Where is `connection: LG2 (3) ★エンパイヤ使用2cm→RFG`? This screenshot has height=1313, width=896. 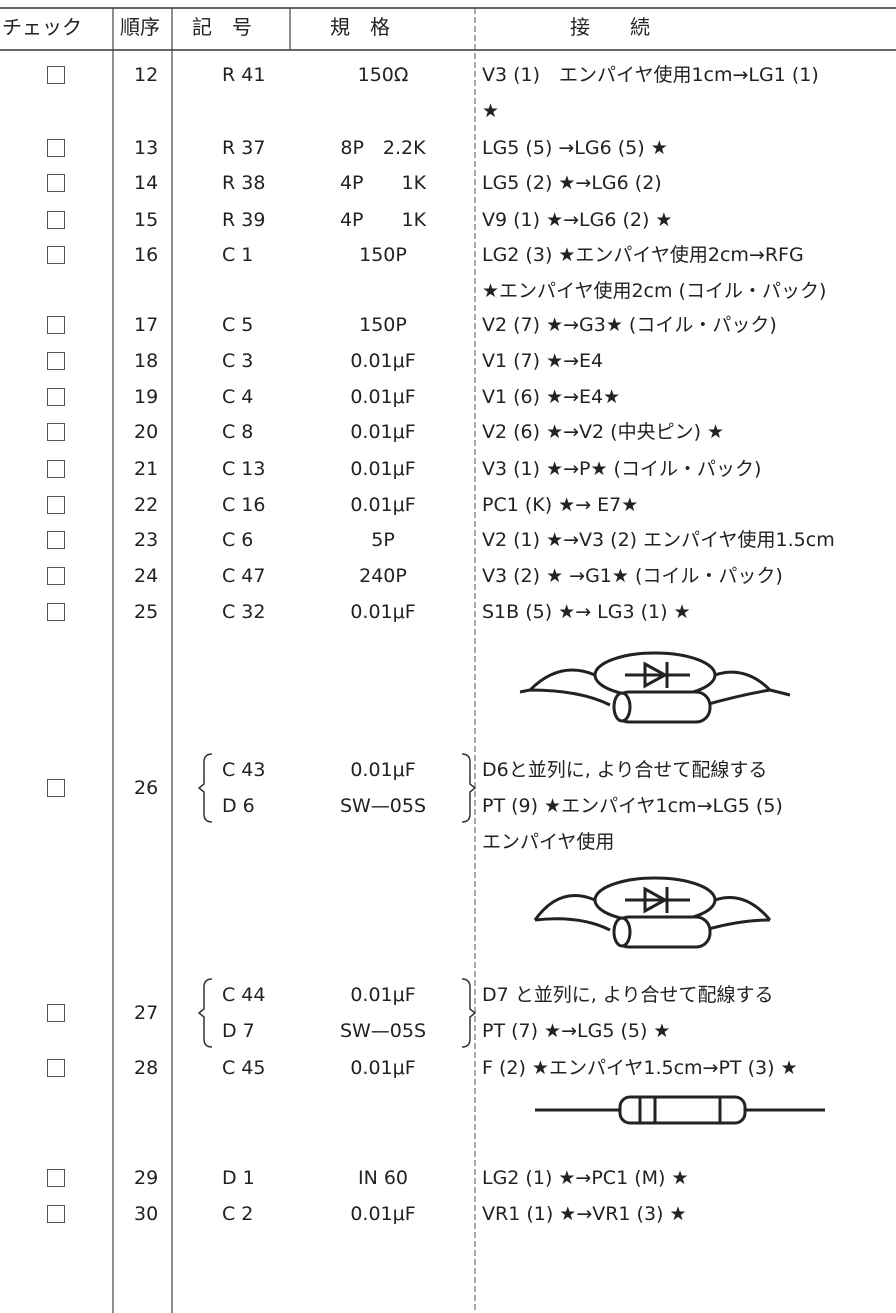
connection: LG2 (3) ★エンパイヤ使用2cm→RFG is located at coordinates (643, 255).